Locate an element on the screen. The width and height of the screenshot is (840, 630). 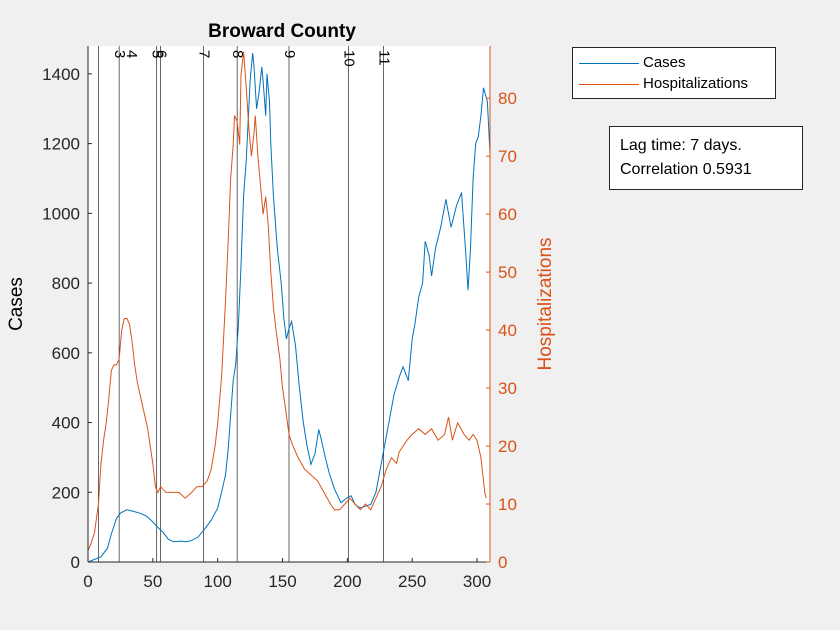
x-tick-label: 0 is located at coordinates (87, 581).